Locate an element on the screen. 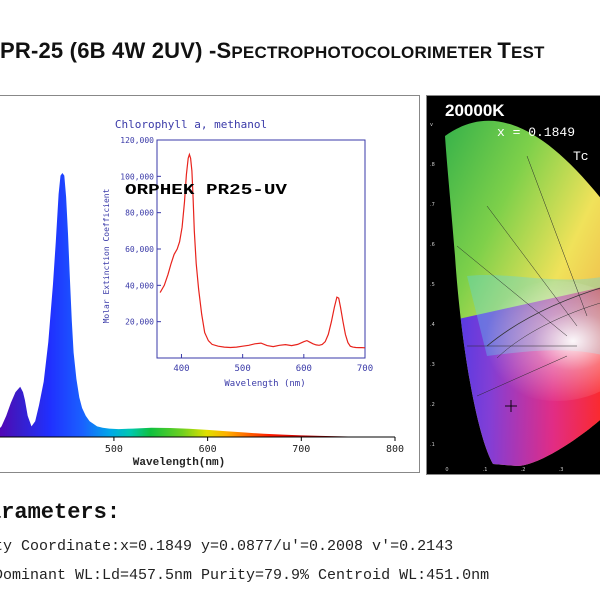 This screenshot has width=600, height=600. cie-bottom-tick-label: .3 is located at coordinates (561, 470).